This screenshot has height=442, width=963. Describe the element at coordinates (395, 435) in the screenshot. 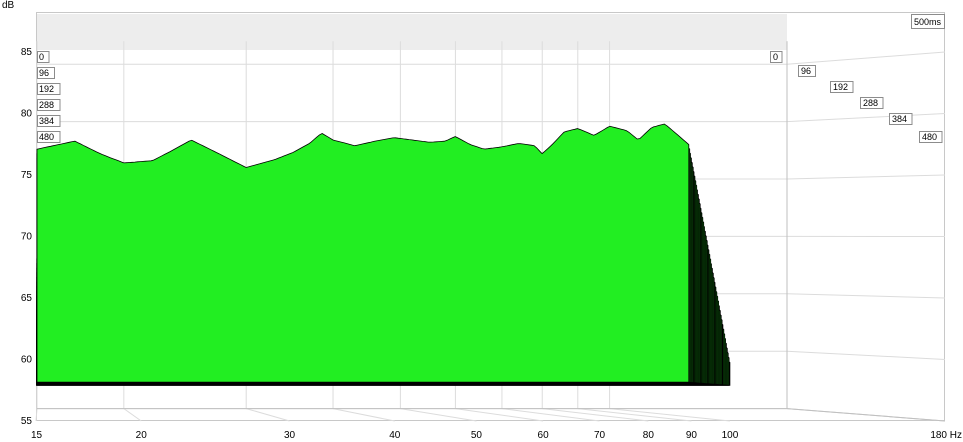

I see `x-tick-label: 40` at that location.